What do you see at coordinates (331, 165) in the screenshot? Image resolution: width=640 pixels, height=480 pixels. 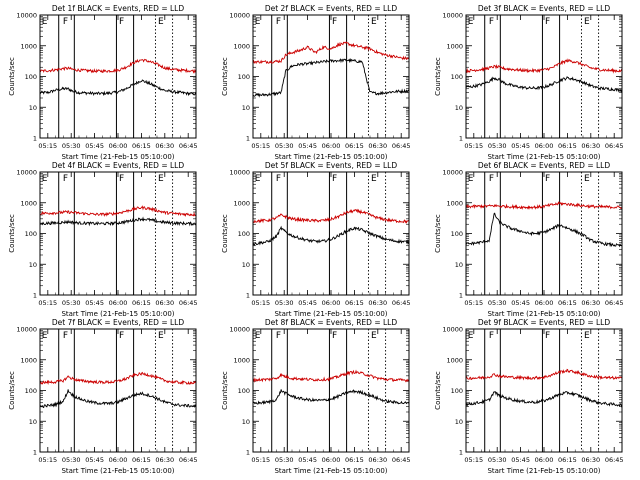 I see `chart-title: Det 5f BLACK = Events, RED = LLD` at bounding box center [331, 165].